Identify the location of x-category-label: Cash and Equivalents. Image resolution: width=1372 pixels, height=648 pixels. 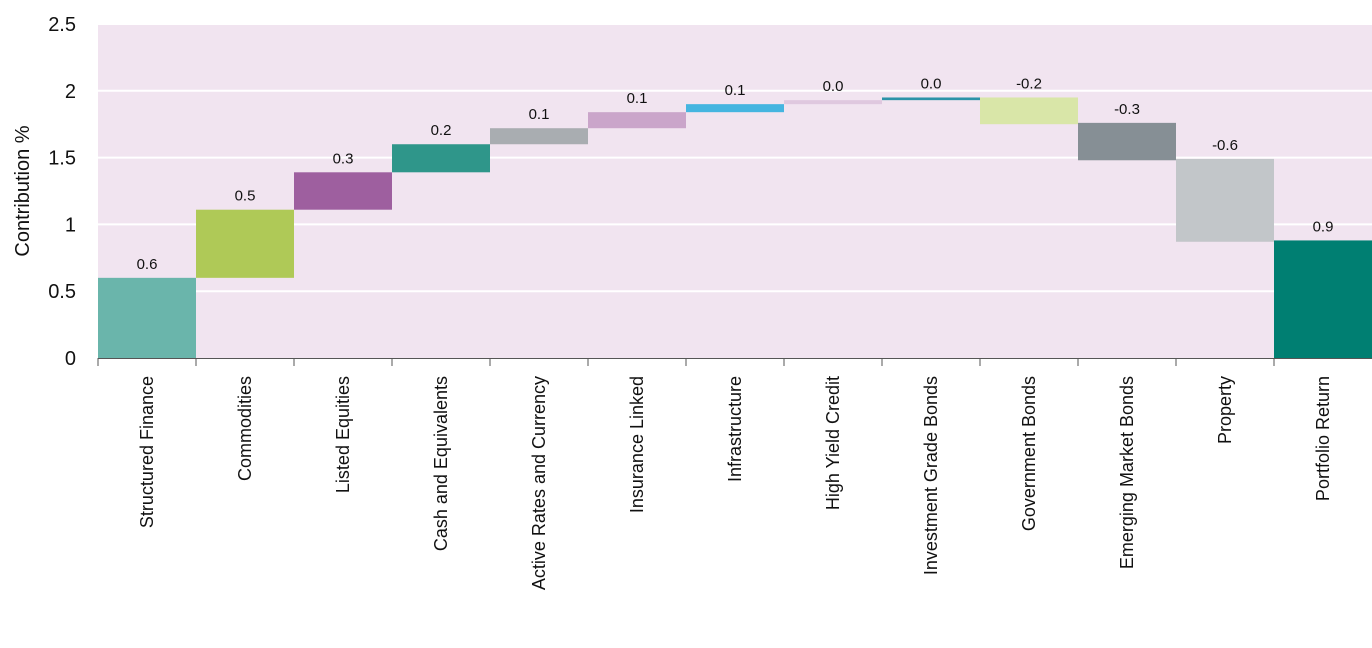
(441, 463).